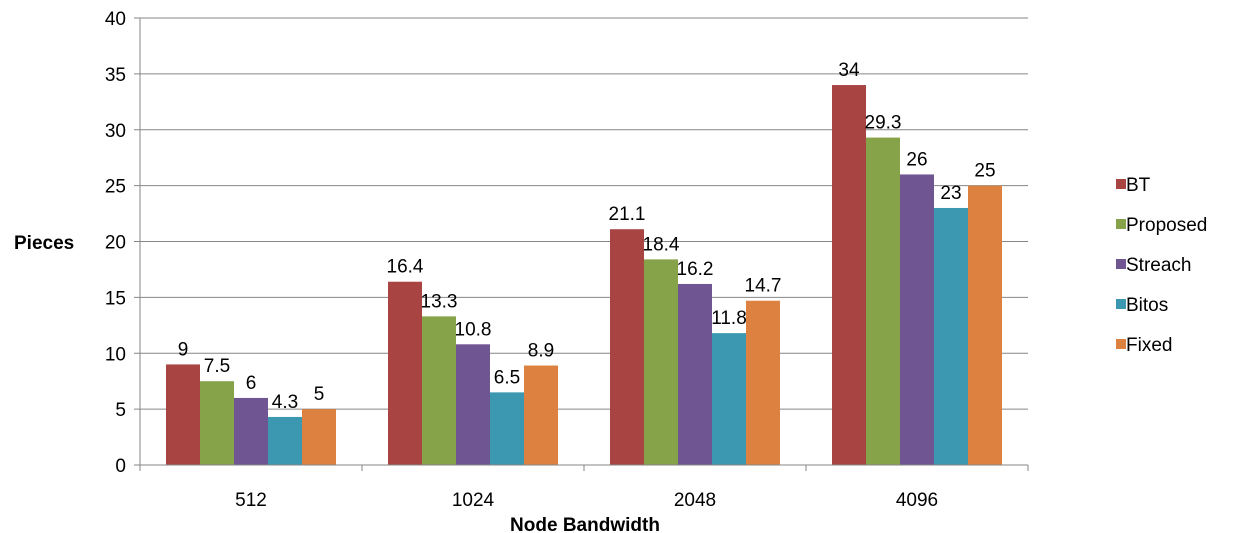  Describe the element at coordinates (984, 171) in the screenshot. I see `data-label: 25` at that location.